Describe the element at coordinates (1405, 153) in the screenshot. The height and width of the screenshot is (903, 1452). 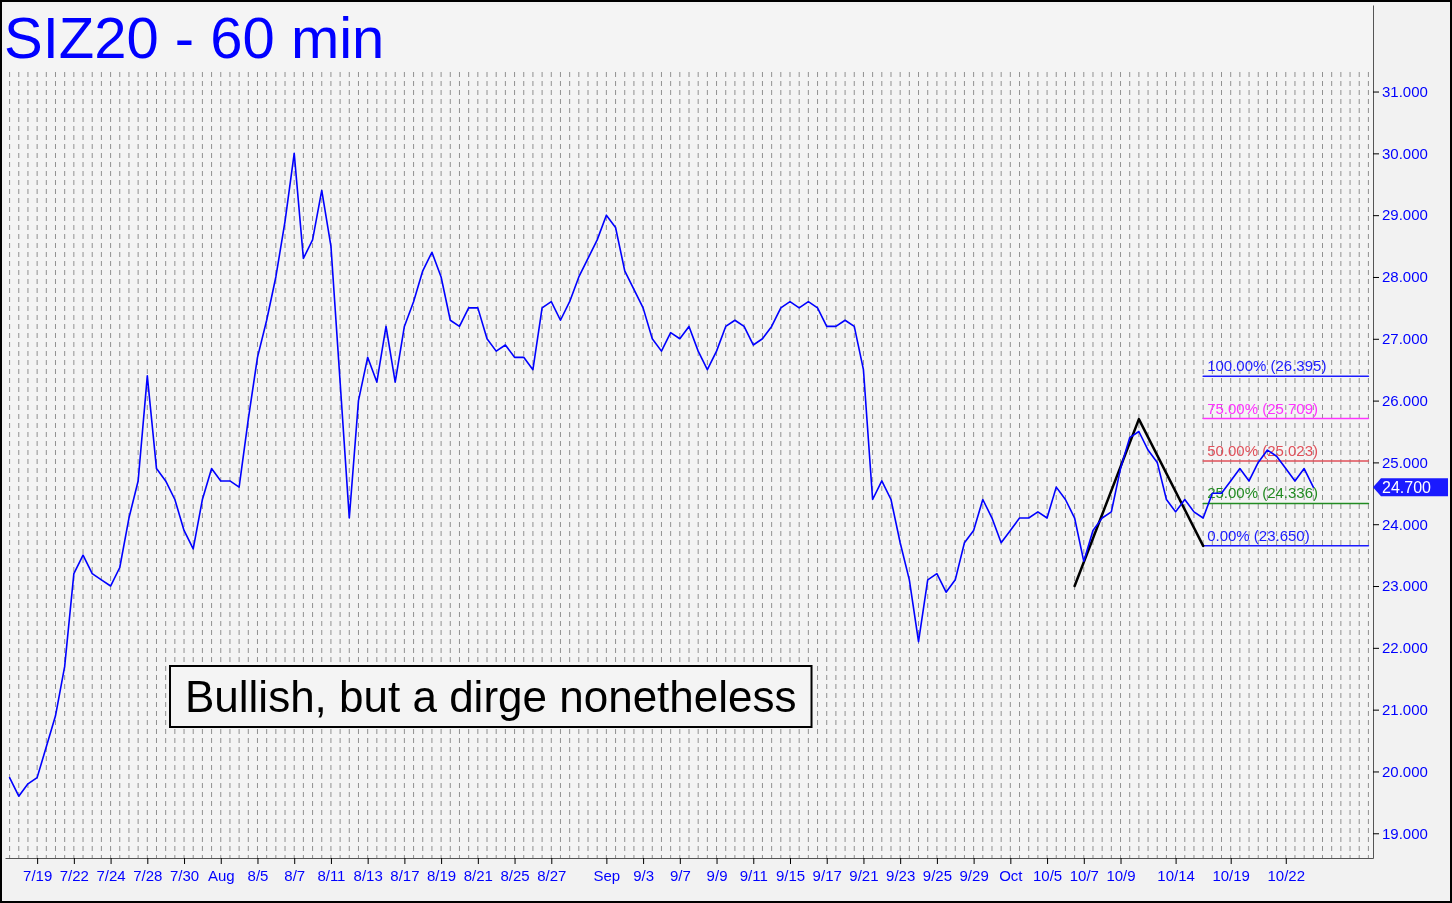
I see `y-tick-label: 30.000` at that location.